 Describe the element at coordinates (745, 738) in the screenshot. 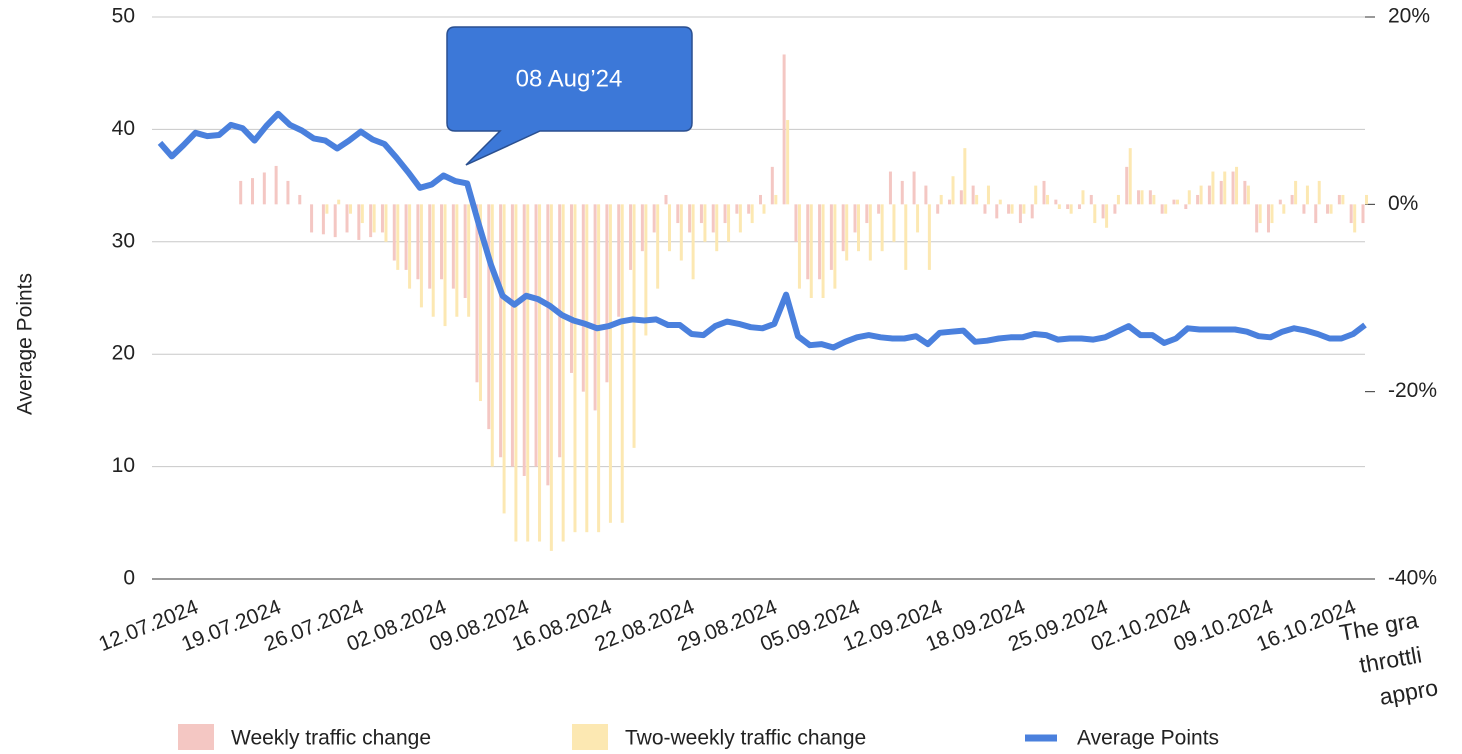

I see `legend-label: Two-weekly traffic change` at that location.